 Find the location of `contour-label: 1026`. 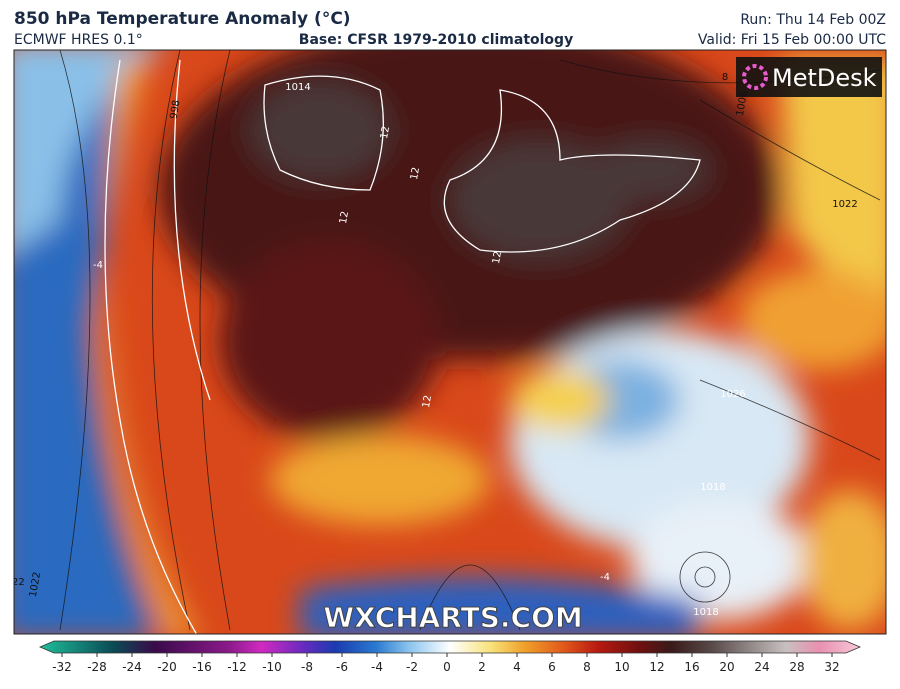

contour-label: 1026 is located at coordinates (732, 394).